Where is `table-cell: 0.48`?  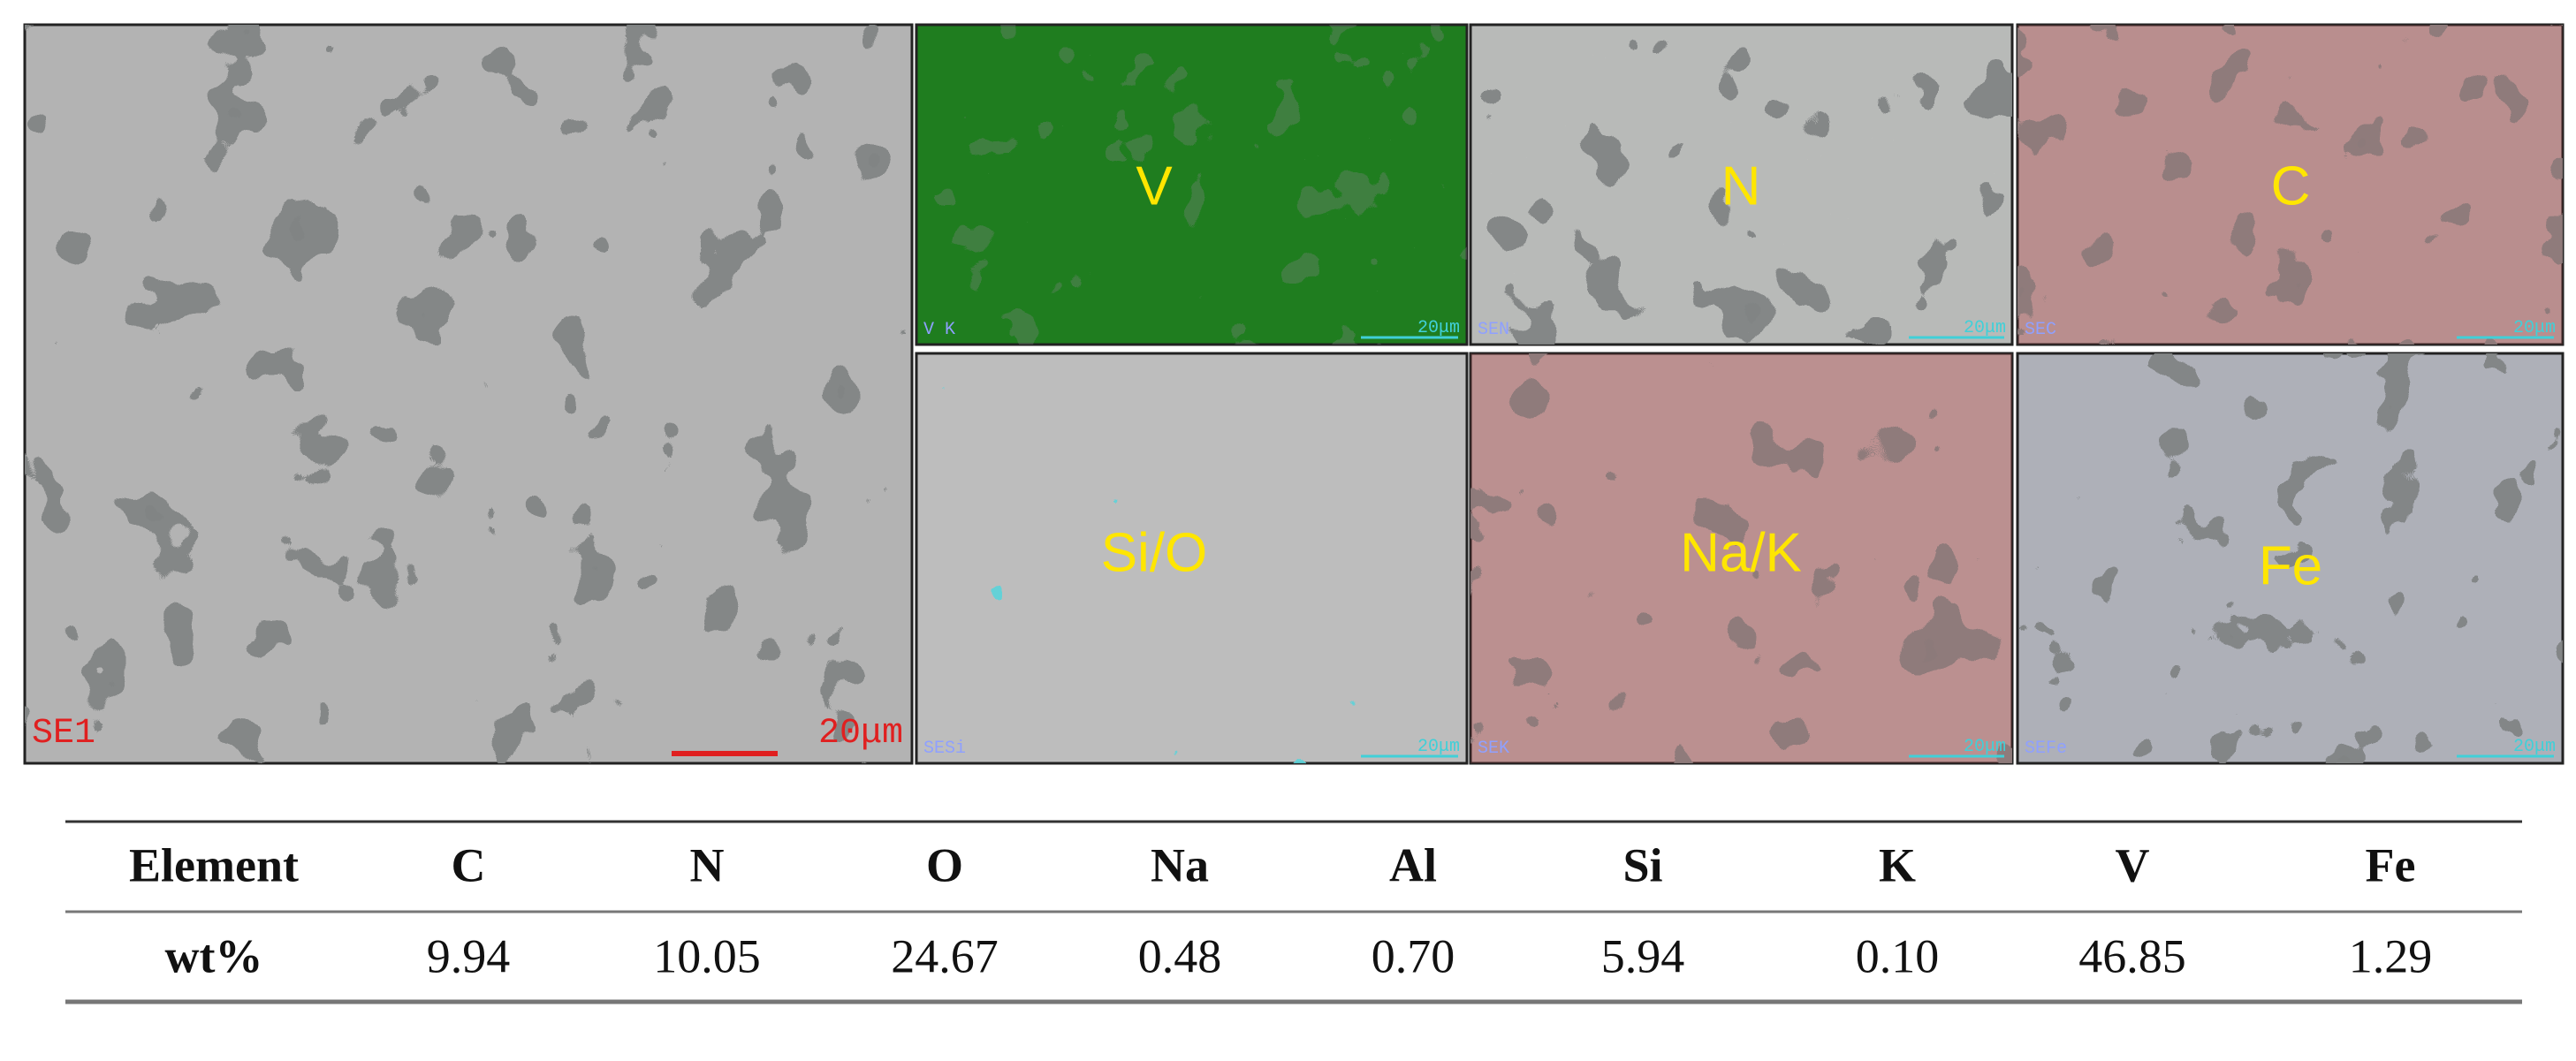 table-cell: 0.48 is located at coordinates (1180, 956).